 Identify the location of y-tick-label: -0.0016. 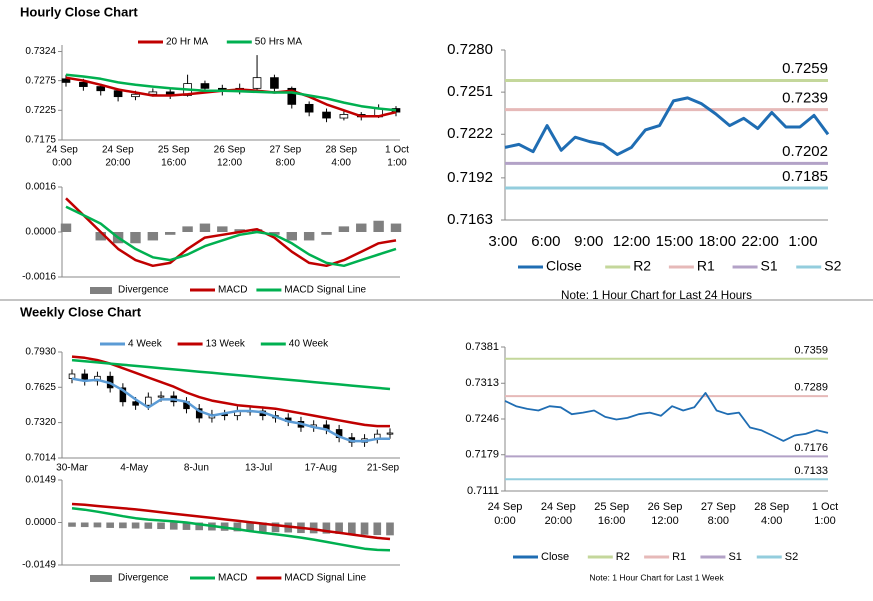
(39, 277).